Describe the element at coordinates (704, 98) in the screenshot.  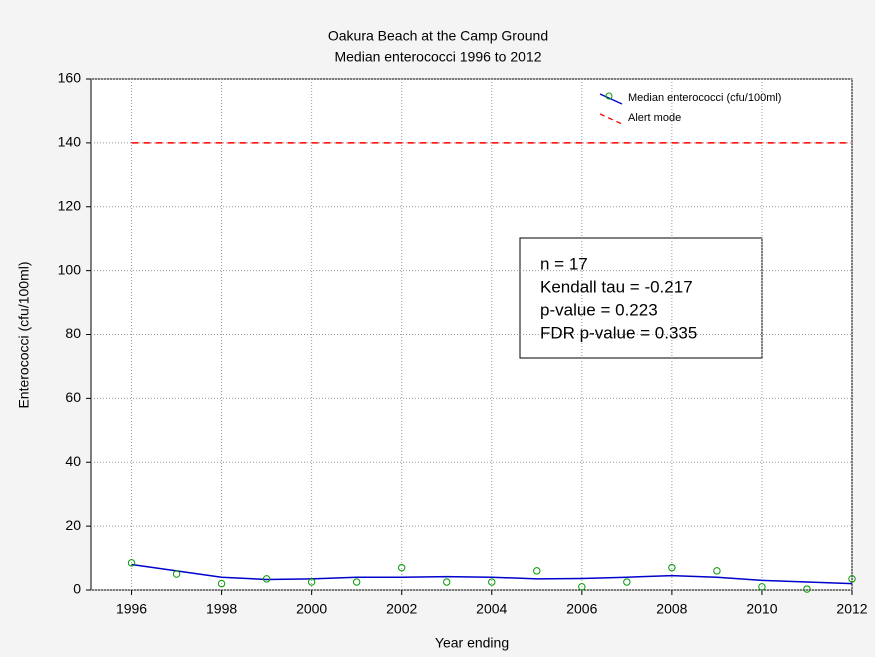
I see `legend-label: Median enterococci (cfu/100ml)` at that location.